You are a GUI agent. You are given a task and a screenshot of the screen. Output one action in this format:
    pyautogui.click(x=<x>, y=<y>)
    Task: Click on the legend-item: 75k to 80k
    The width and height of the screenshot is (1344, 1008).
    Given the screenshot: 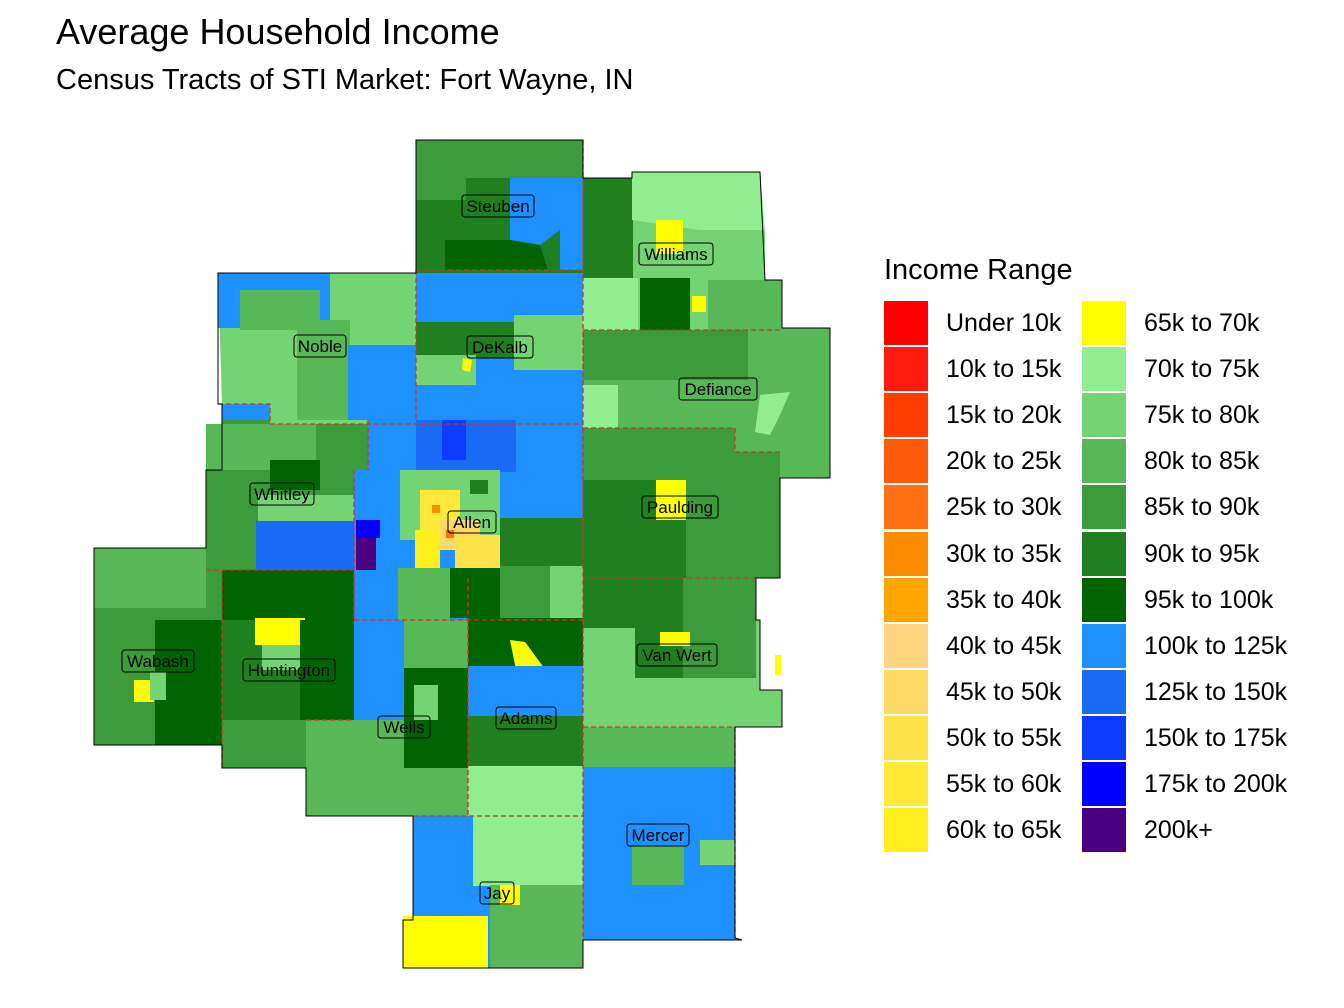 What is the action you would take?
    pyautogui.click(x=1197, y=415)
    